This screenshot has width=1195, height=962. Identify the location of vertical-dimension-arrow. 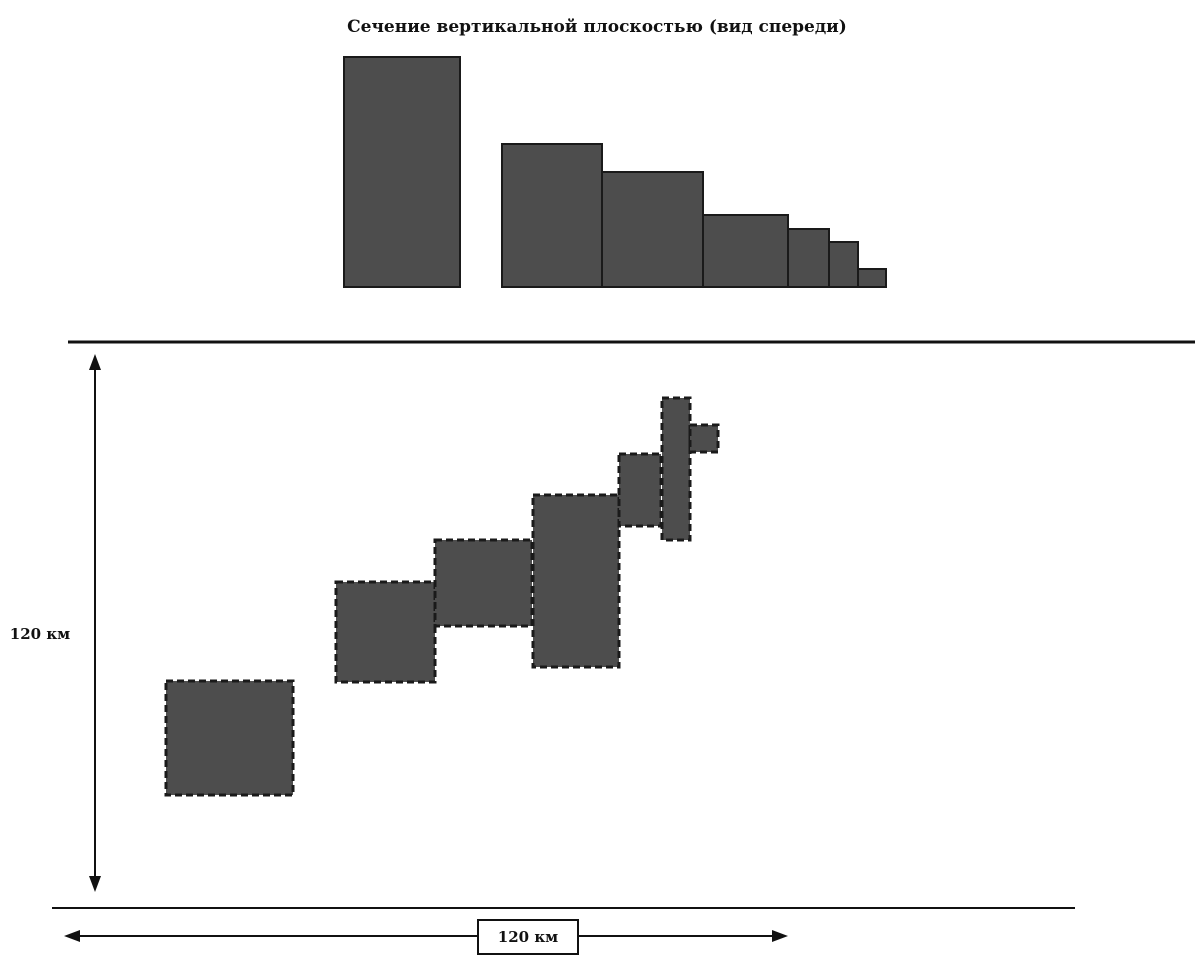
(95, 623).